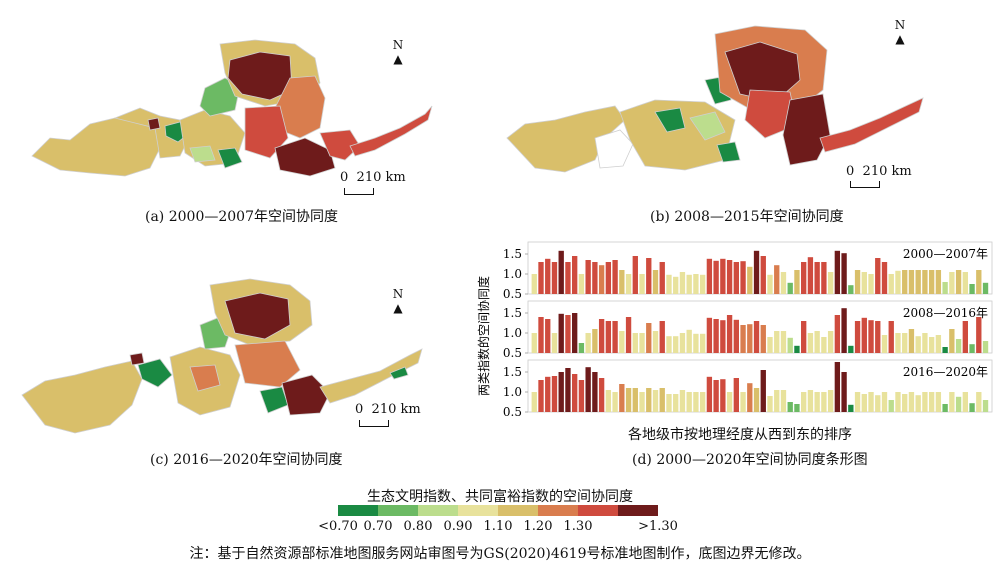  Describe the element at coordinates (740, 435) in the screenshot. I see `xlabel-d: 各地级市按地理经度从西到东的排序` at that location.